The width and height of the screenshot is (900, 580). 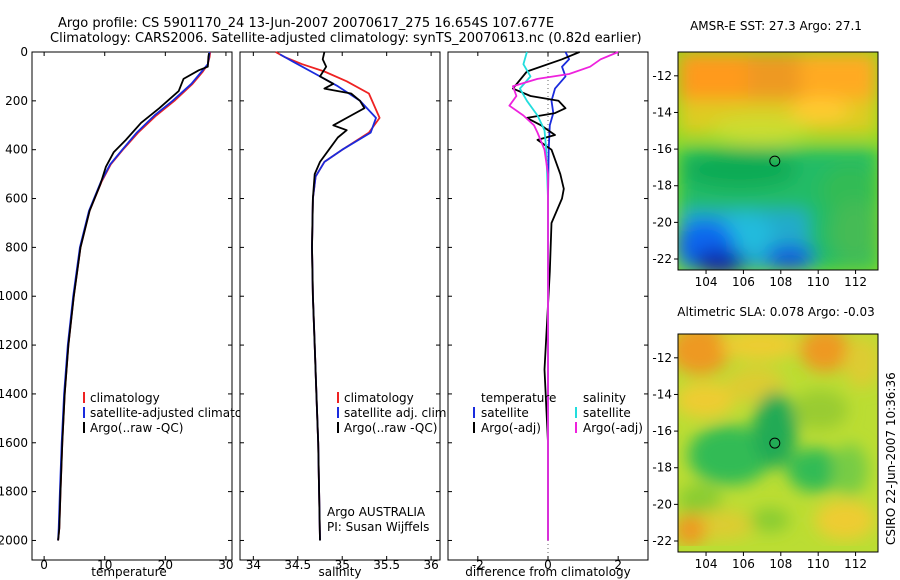 I want to click on series-line-argo-adj, so click(x=546, y=296).